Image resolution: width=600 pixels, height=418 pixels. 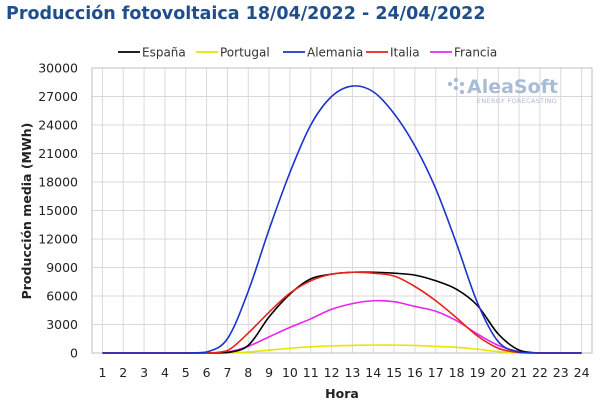 I want to click on legend-item-alemania: Alemania, so click(x=323, y=53).